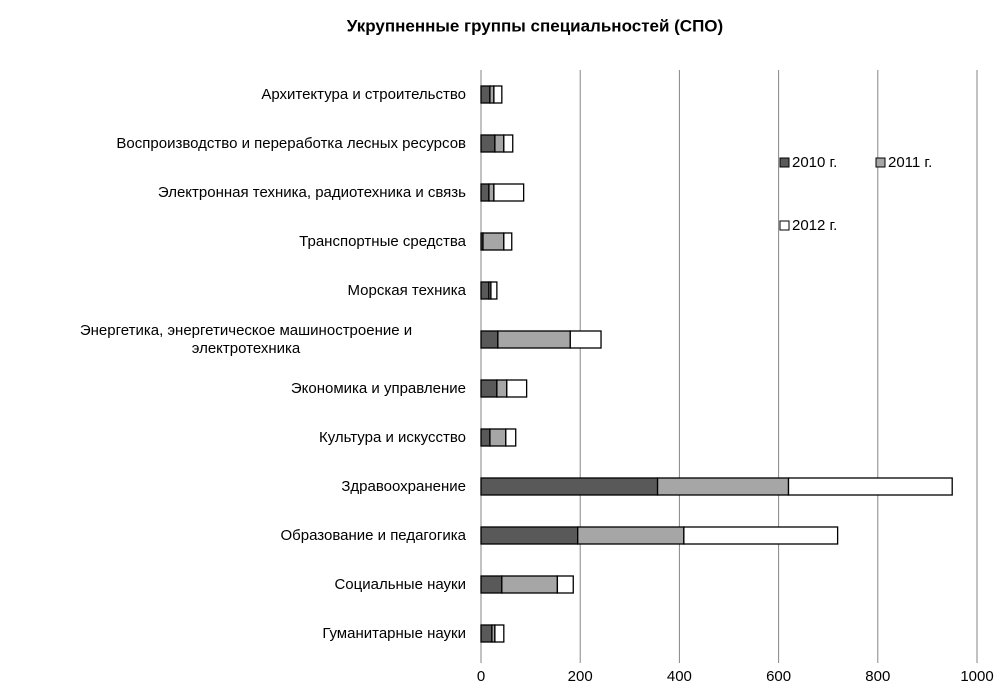 The height and width of the screenshot is (692, 1001). Describe the element at coordinates (382, 241) in the screenshot. I see `y-tick-text: Транспортные средства` at that location.